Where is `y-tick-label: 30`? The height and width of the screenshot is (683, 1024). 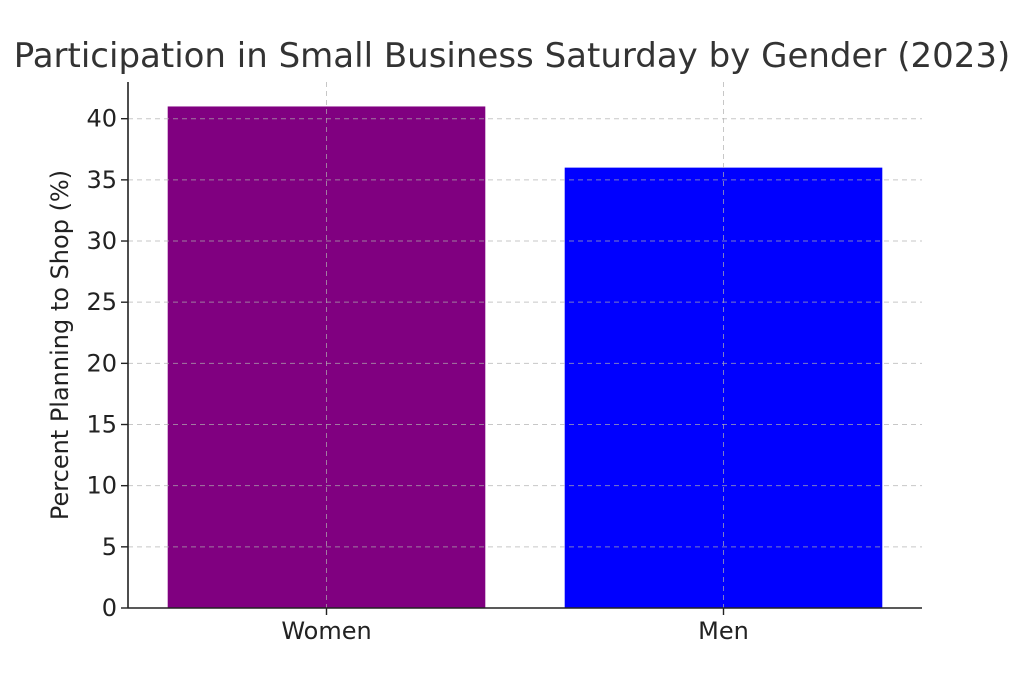
y-tick-label: 30 is located at coordinates (101, 241).